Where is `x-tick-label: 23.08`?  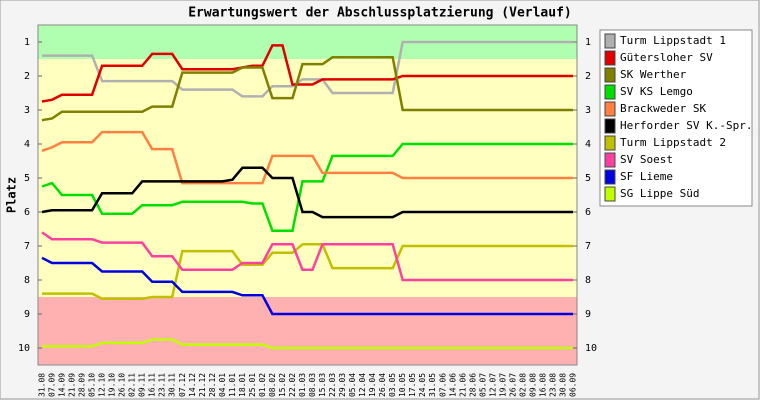 x-tick-label: 23.08 is located at coordinates (552, 385).